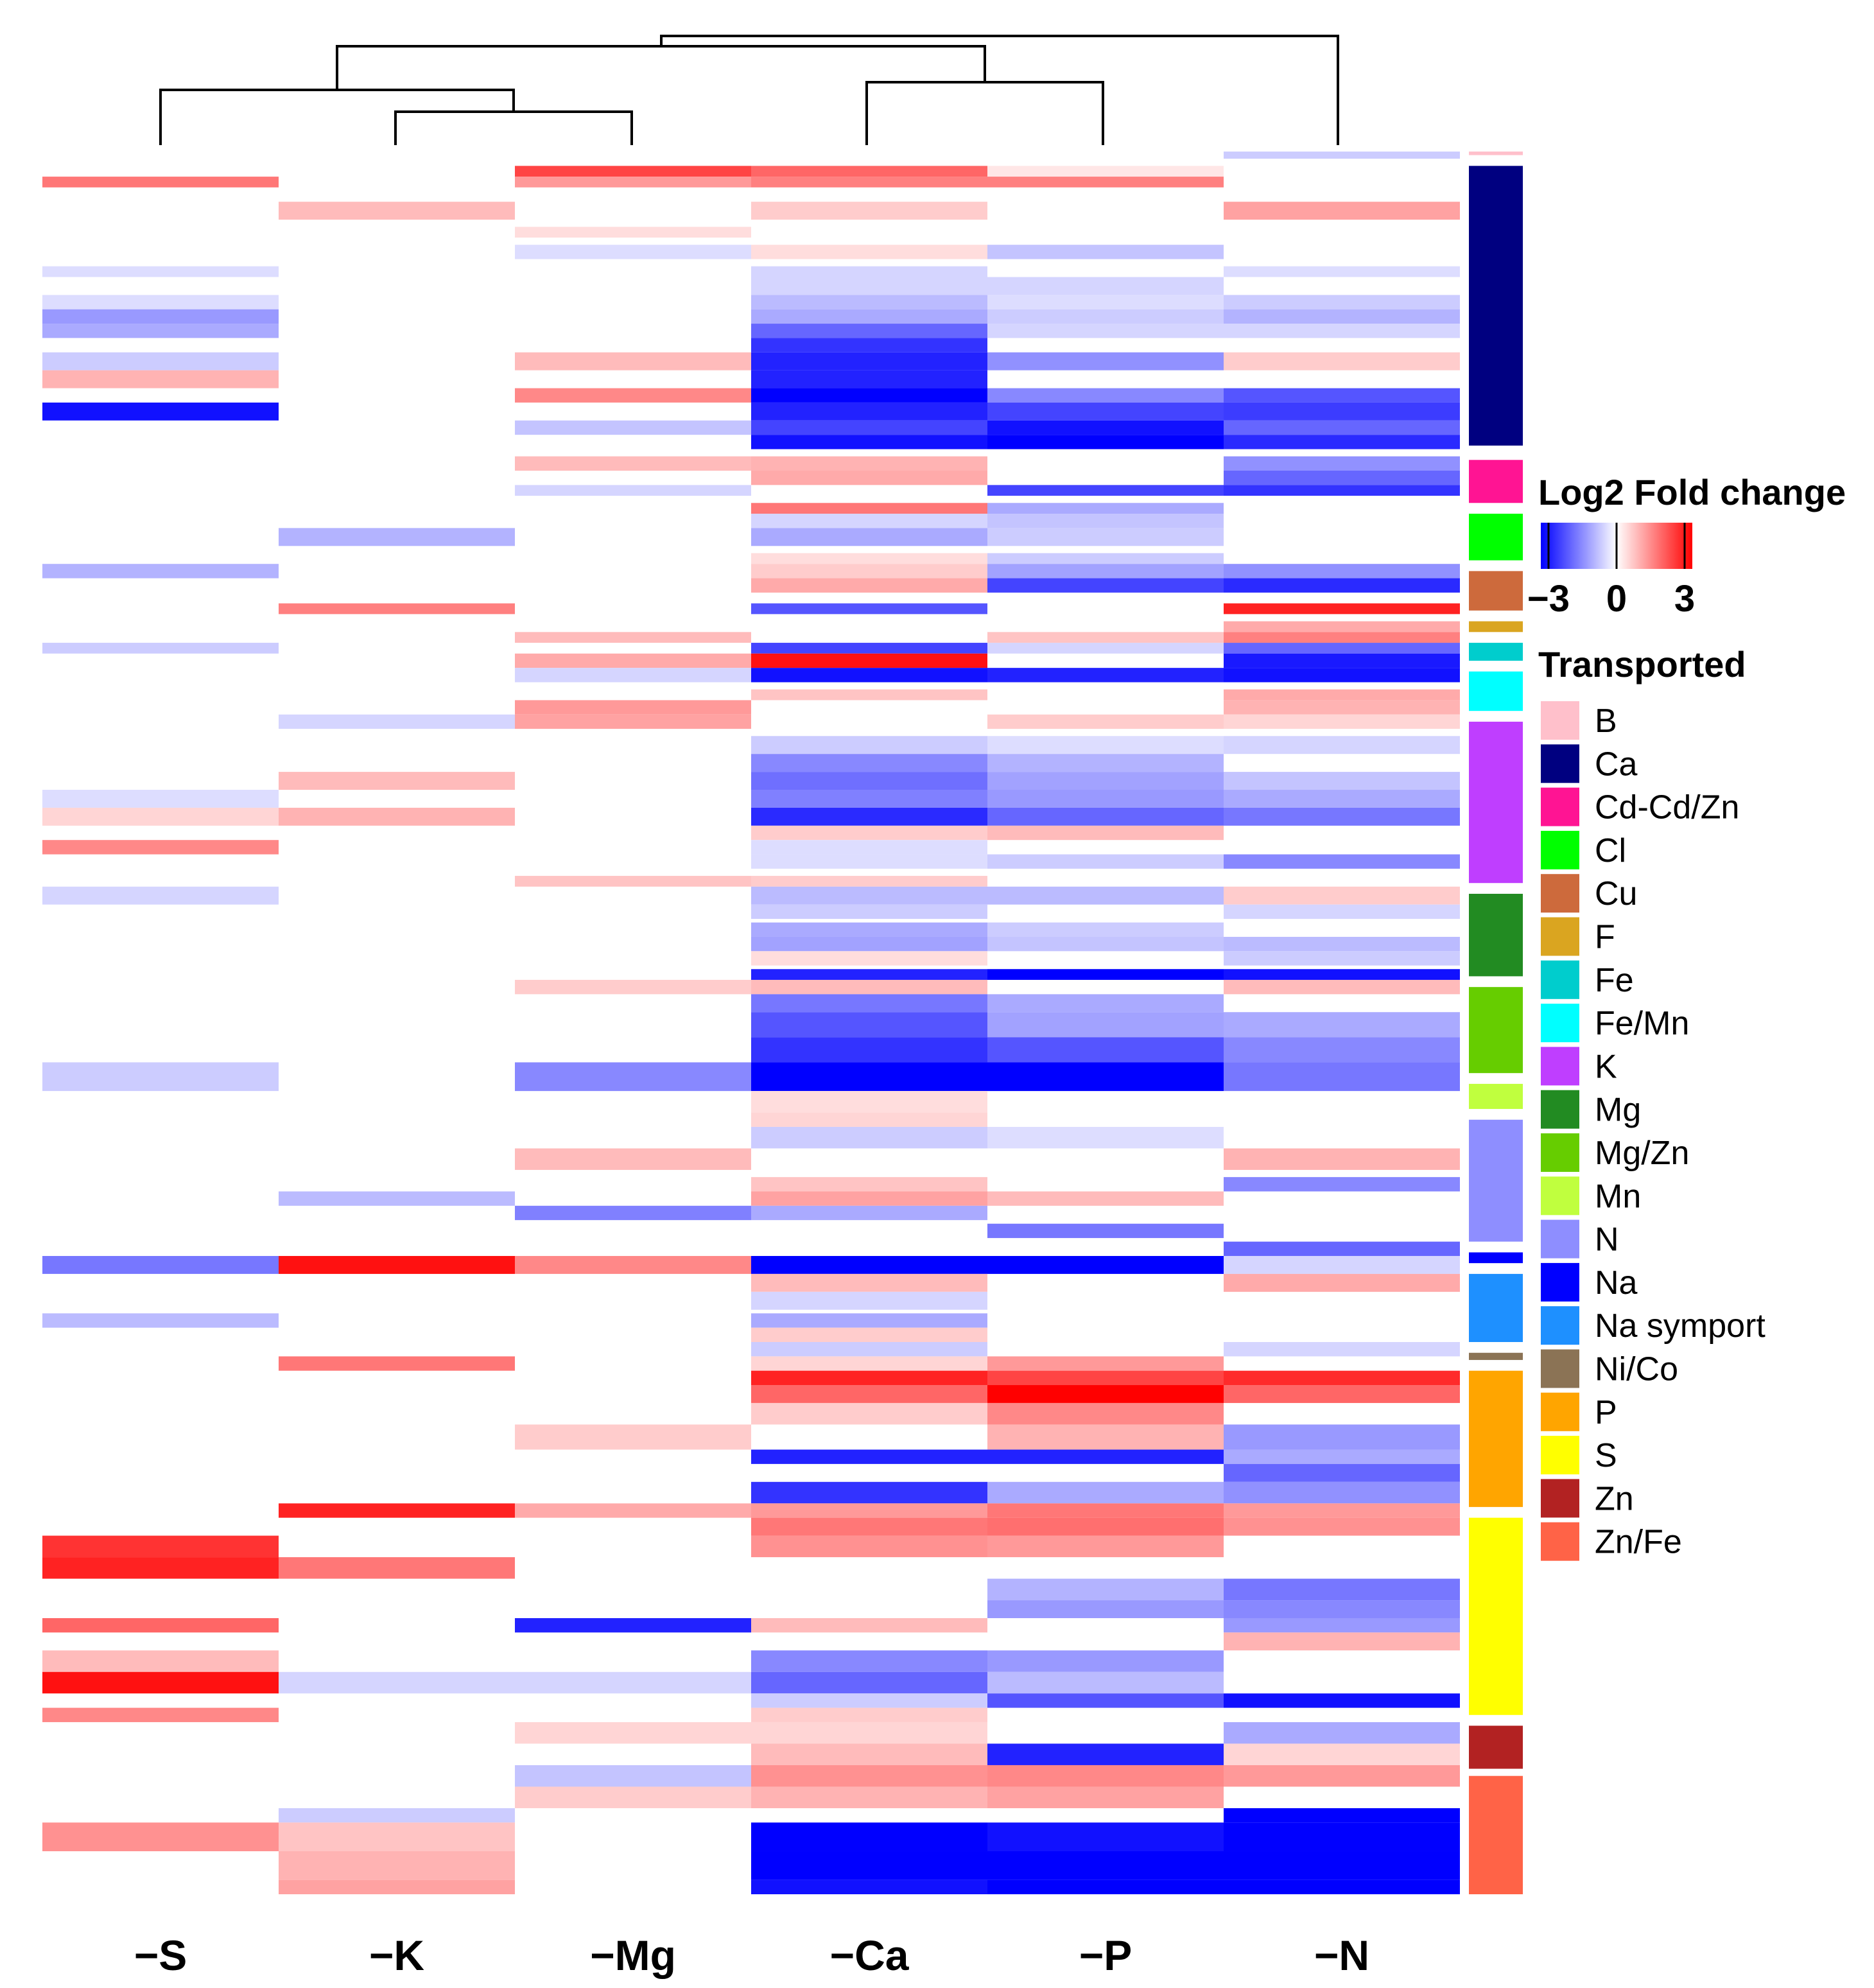  Describe the element at coordinates (1692, 492) in the screenshot. I see `colorbar-title: Log2 Fold change` at that location.